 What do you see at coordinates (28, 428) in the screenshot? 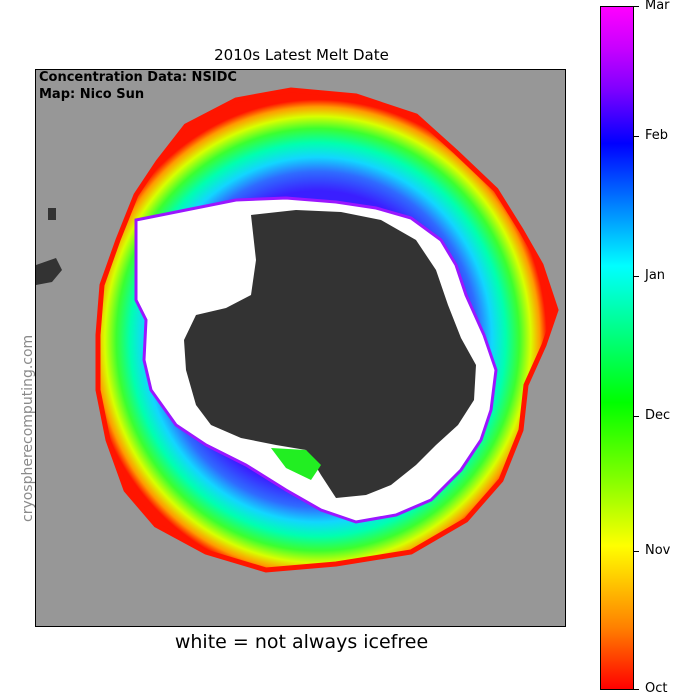
I see `watermark: cryospherecomputing.com` at bounding box center [28, 428].